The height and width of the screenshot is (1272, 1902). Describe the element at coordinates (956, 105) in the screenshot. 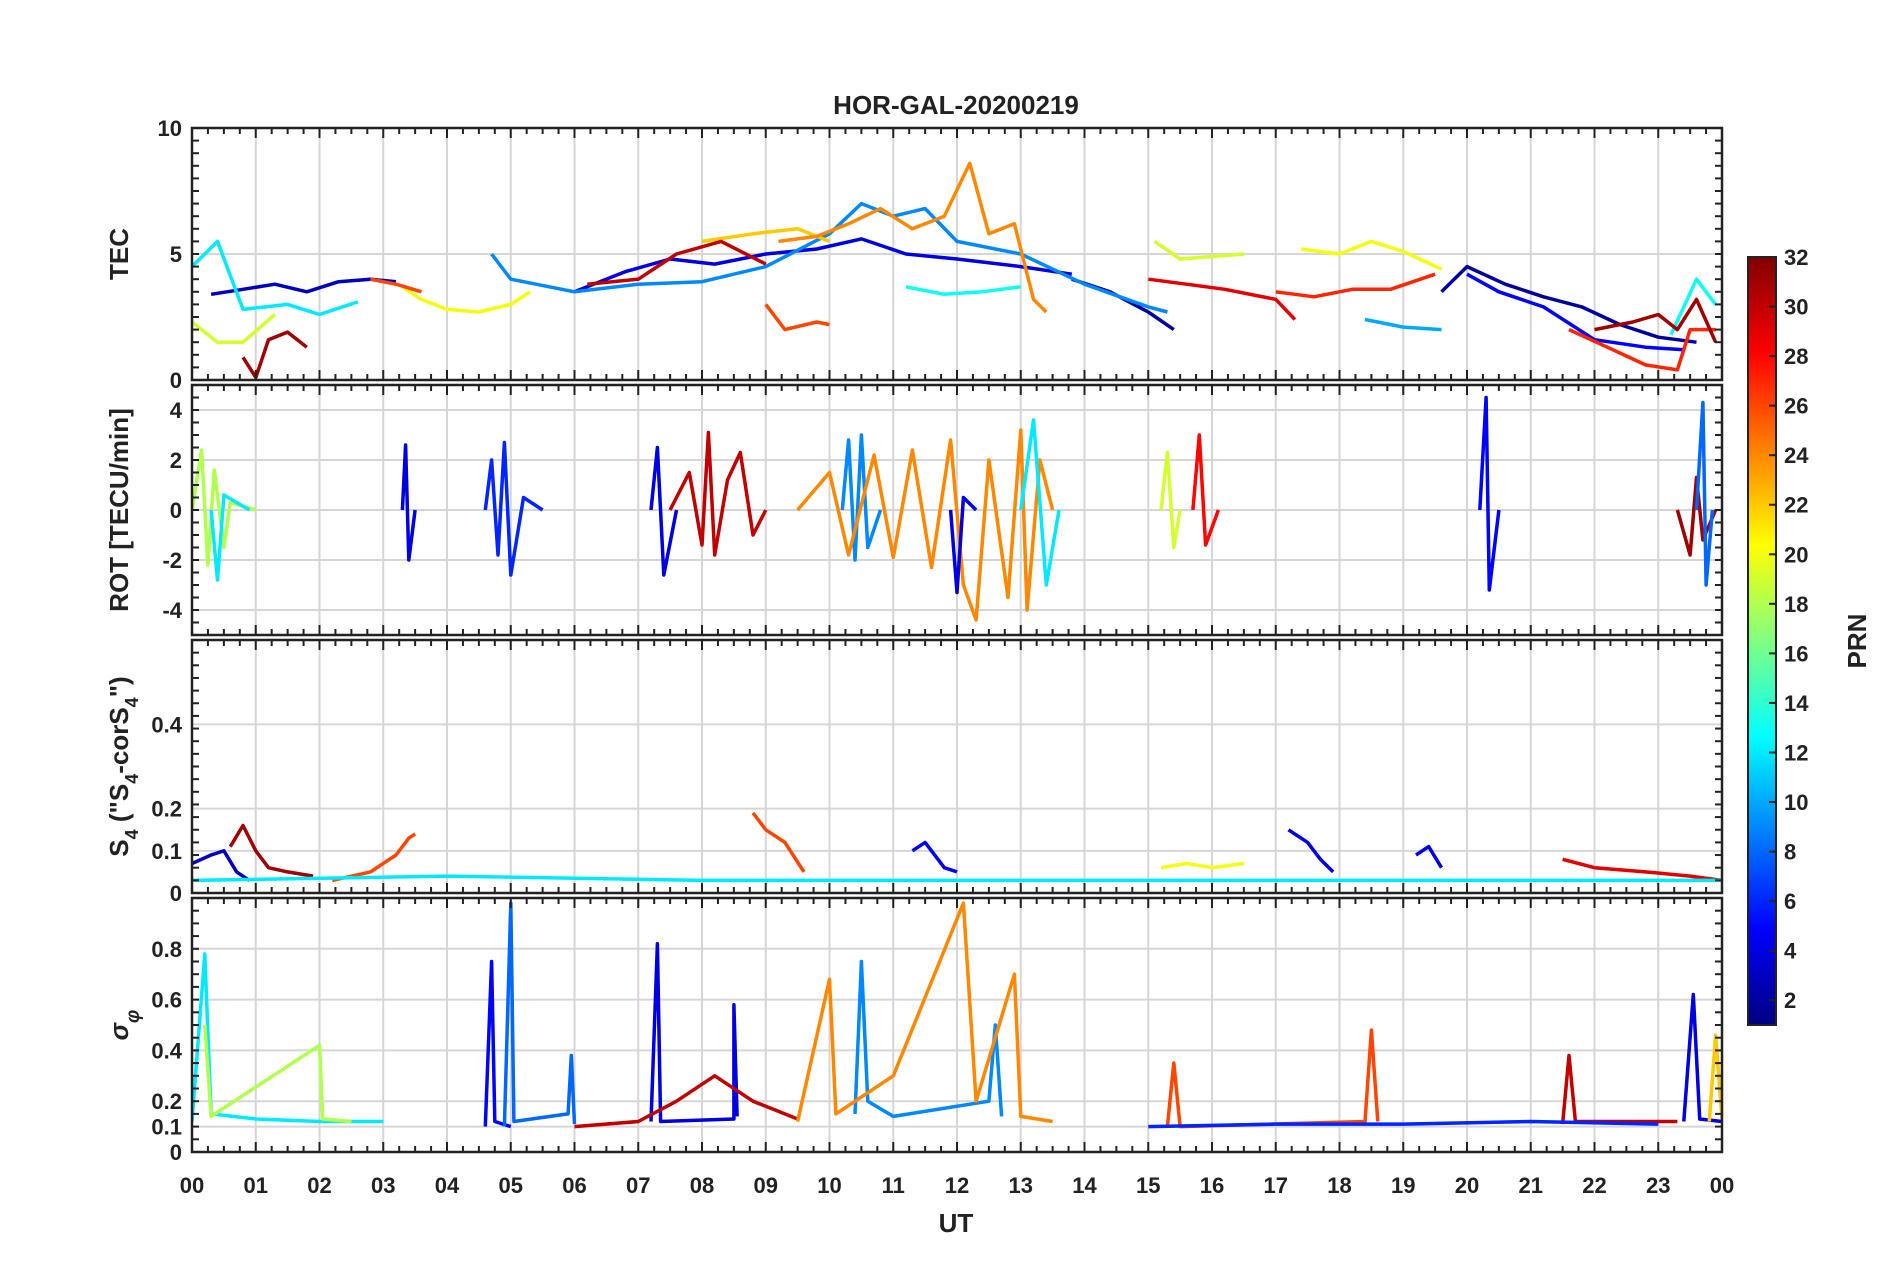

I see `chart-title: HOR-GAL-20200219` at that location.